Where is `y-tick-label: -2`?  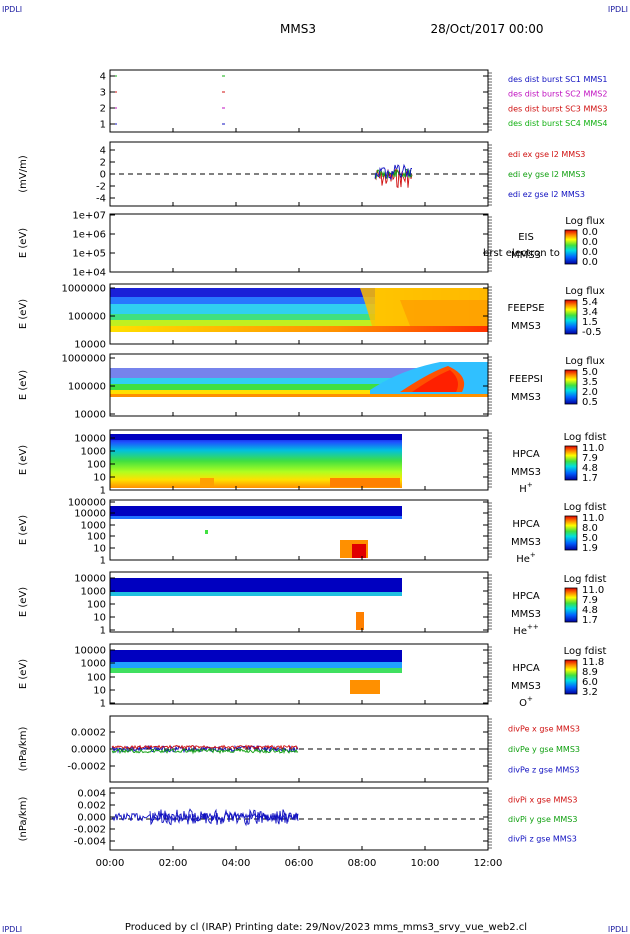 y-tick-label: -2 is located at coordinates (101, 187).